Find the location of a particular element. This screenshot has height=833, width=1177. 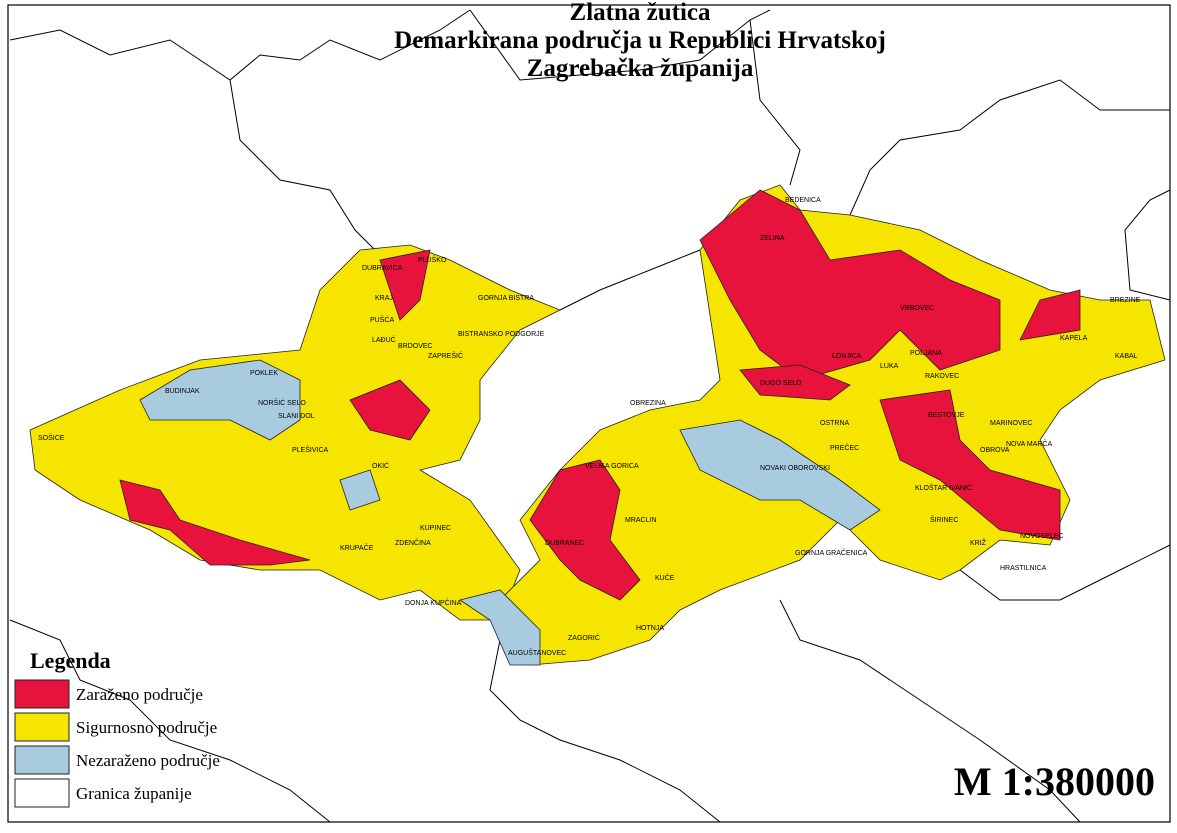

place-label: SOŠICE is located at coordinates (51, 437).